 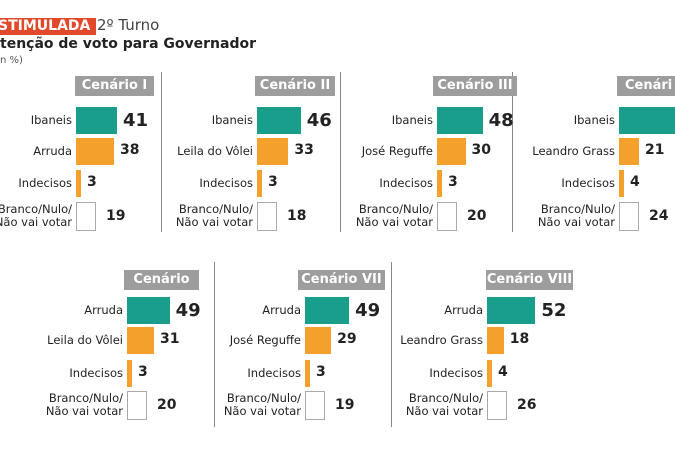 I want to click on scenario-header: Cenário II, so click(x=295, y=86).